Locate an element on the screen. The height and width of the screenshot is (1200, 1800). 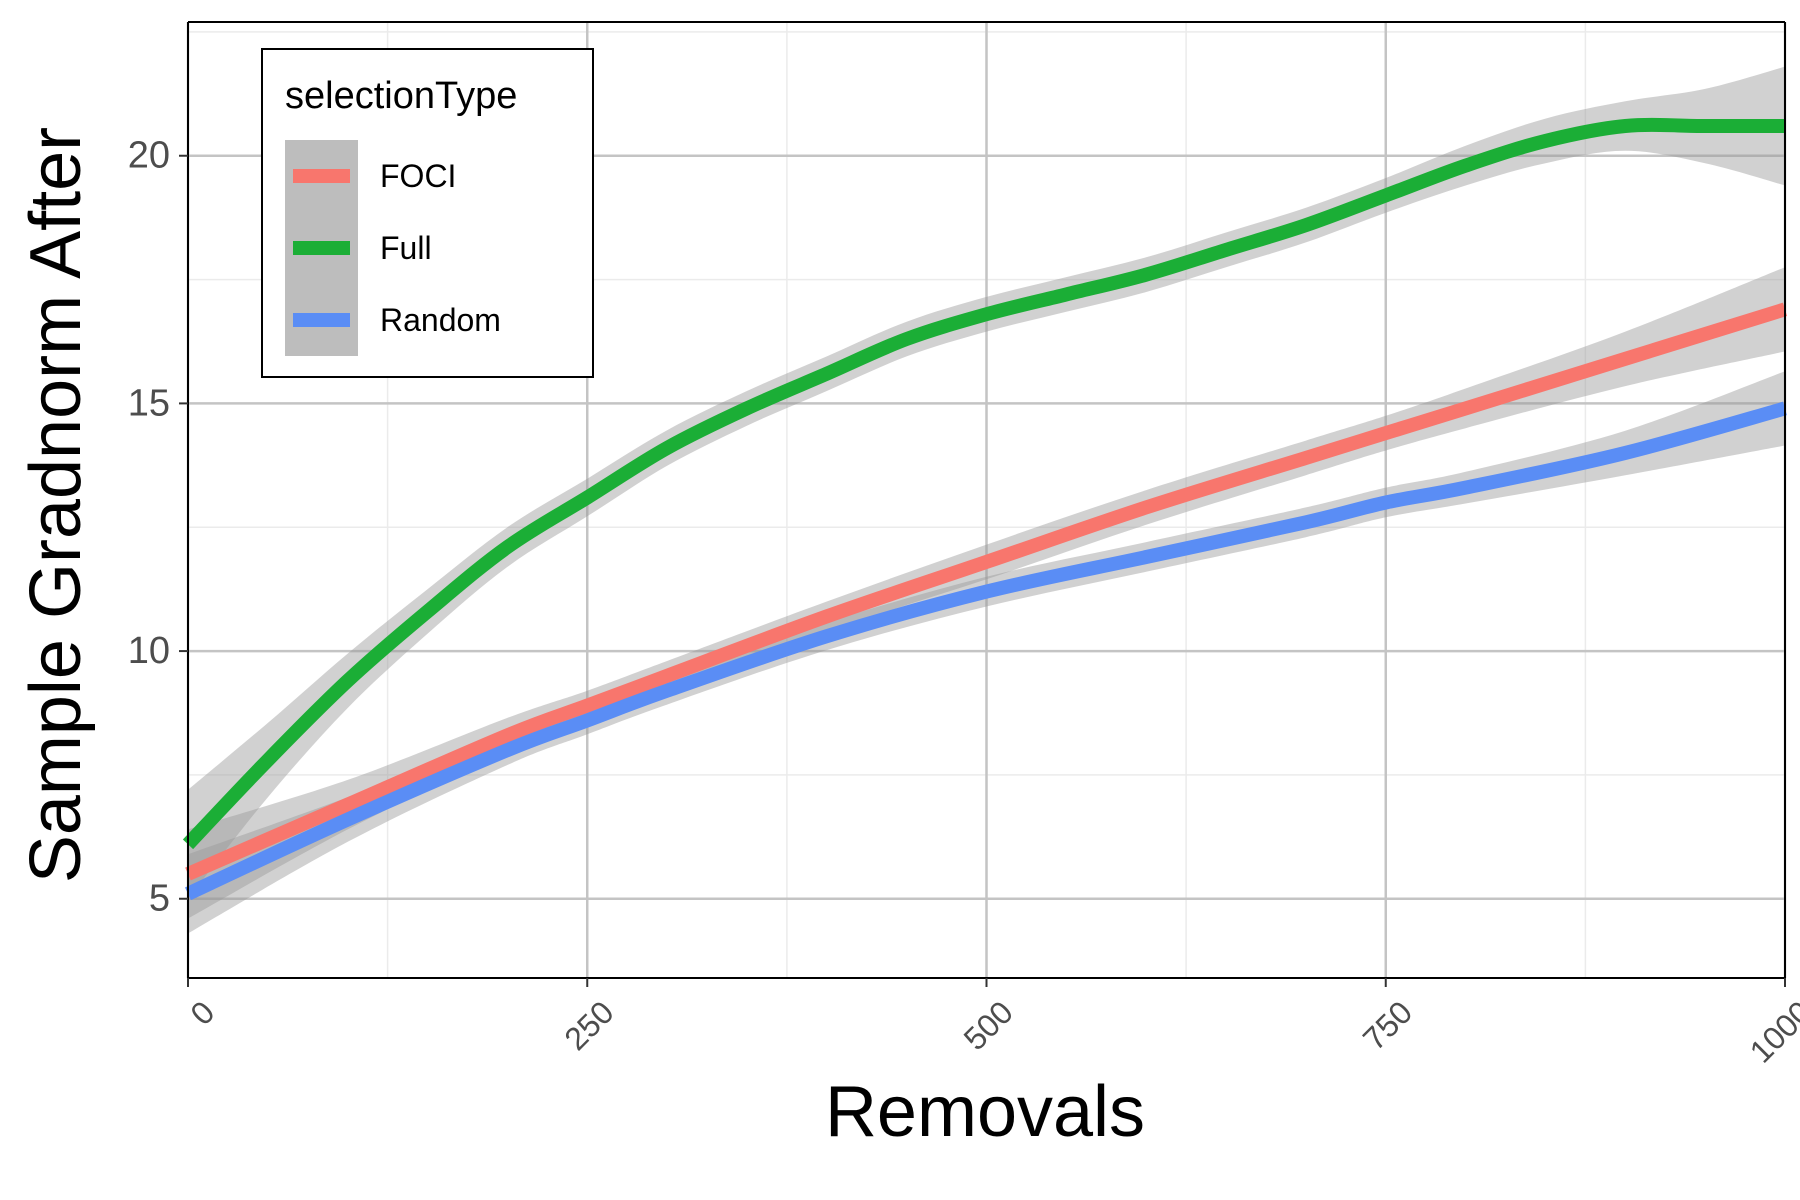
x-tick-labels: 0 250 500 750 1000 is located at coordinates (991, 1032).